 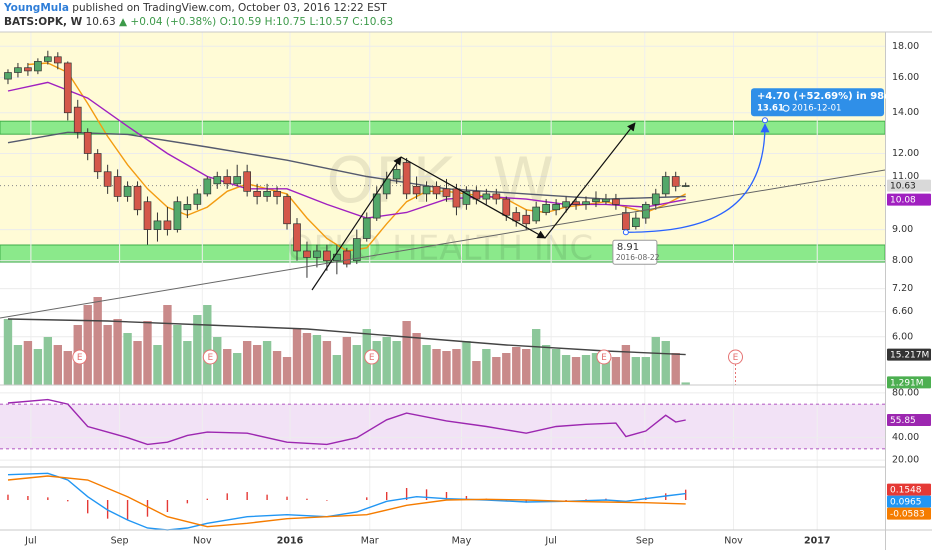 I want to click on y-tick-label: 8.00, so click(x=902, y=260).